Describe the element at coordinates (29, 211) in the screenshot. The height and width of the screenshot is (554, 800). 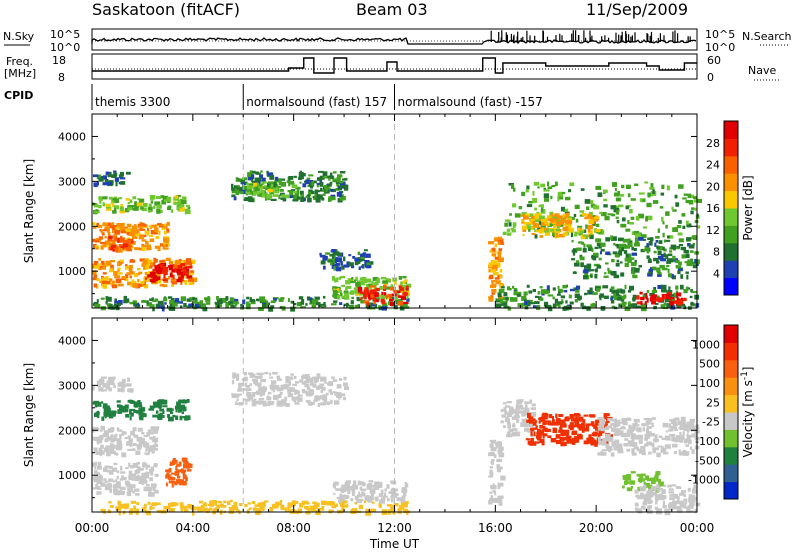
I see `power-ylabel: Slant Range [km]` at that location.